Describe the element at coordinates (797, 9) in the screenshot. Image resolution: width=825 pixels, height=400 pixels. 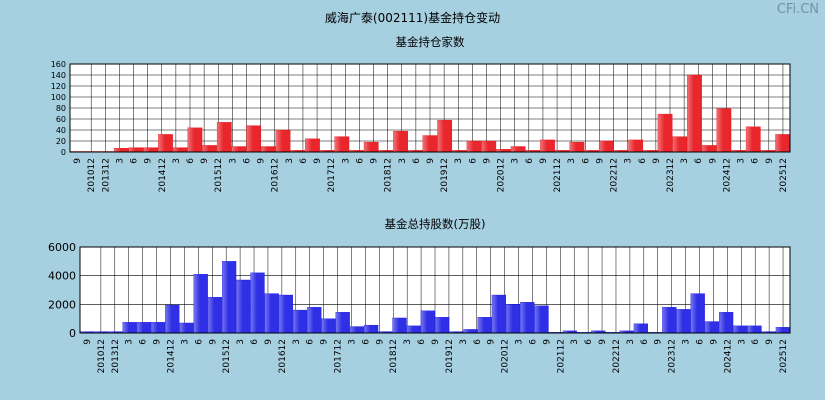
I see `watermark-logo: CFi.CN` at that location.